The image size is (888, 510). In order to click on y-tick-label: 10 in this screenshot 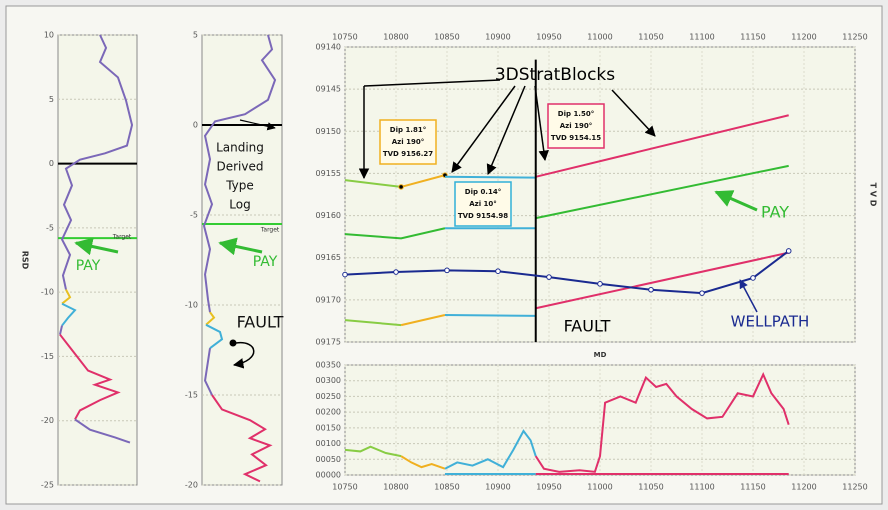, I will do `click(49, 35)`.